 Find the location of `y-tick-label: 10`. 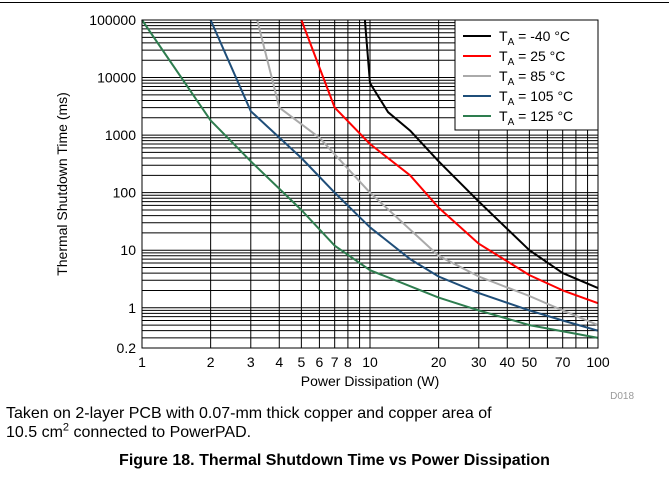

y-tick-label: 10 is located at coordinates (128, 250).